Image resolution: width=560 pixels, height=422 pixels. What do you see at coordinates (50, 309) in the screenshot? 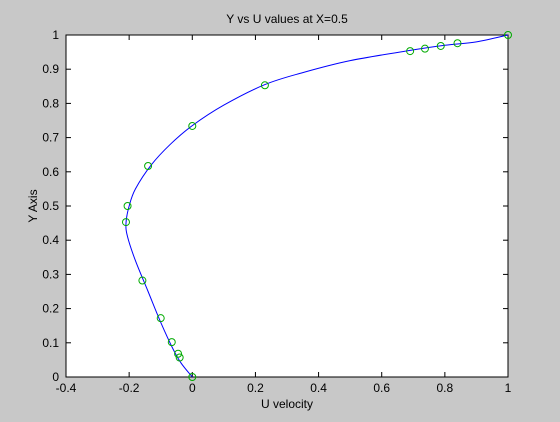
I see `y-tick-label: 0.2` at bounding box center [50, 309].